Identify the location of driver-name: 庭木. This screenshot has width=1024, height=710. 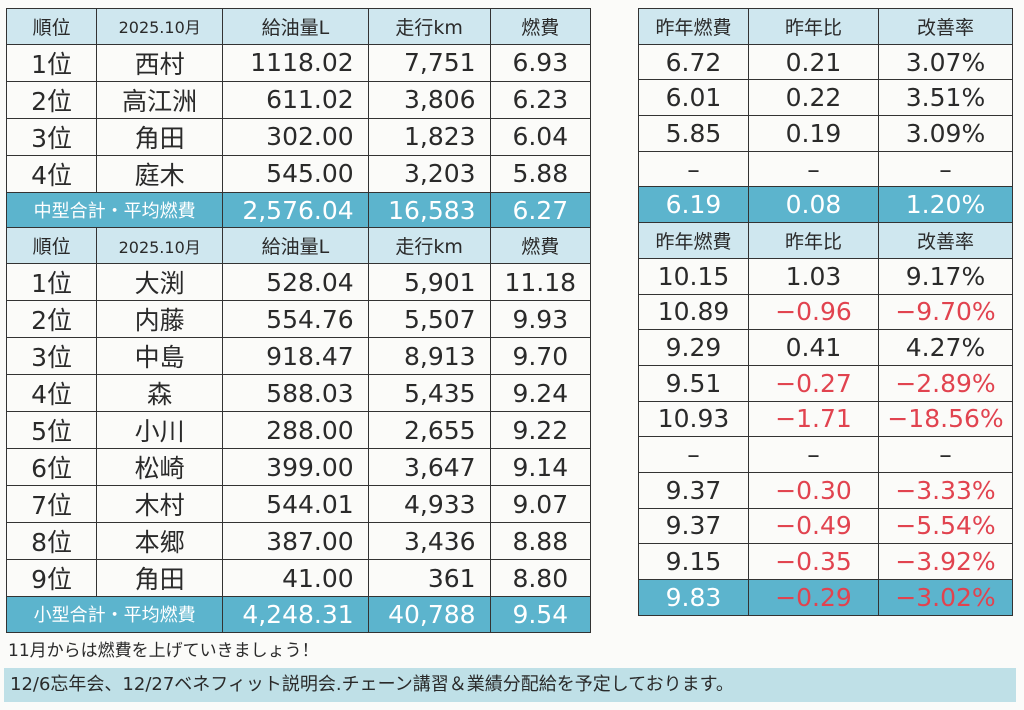
(160, 173).